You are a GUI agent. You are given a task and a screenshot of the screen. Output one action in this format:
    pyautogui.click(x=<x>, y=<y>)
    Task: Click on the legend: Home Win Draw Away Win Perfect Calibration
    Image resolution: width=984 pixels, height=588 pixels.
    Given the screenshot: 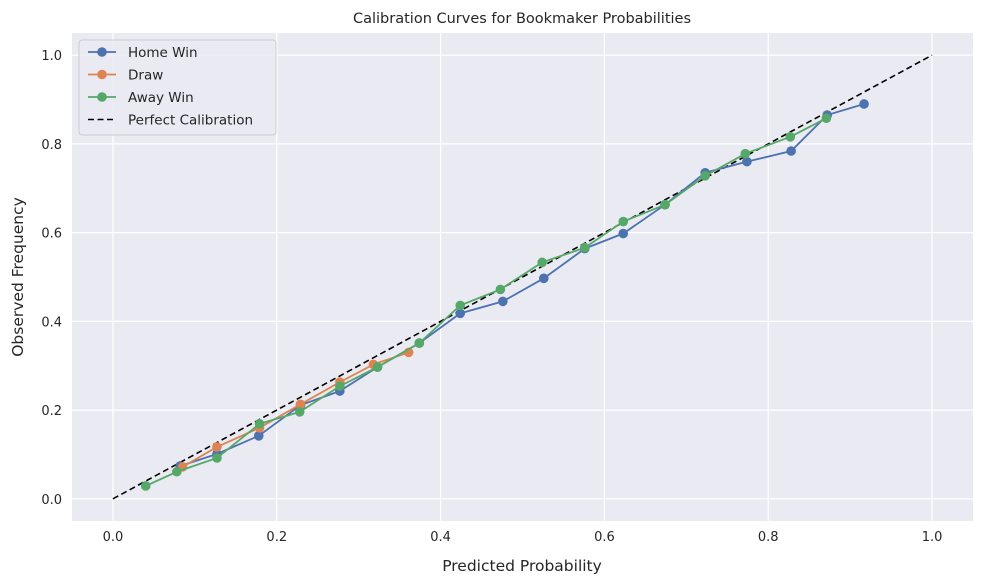 What is the action you would take?
    pyautogui.click(x=177, y=87)
    